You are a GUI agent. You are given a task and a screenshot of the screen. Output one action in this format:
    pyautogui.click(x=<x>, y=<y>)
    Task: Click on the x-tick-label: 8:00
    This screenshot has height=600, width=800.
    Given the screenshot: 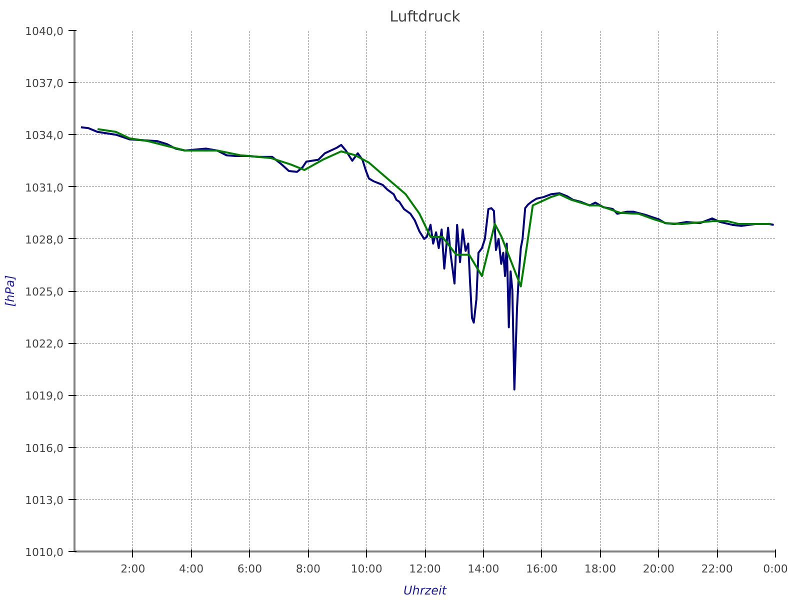 What is the action you would take?
    pyautogui.click(x=308, y=569)
    